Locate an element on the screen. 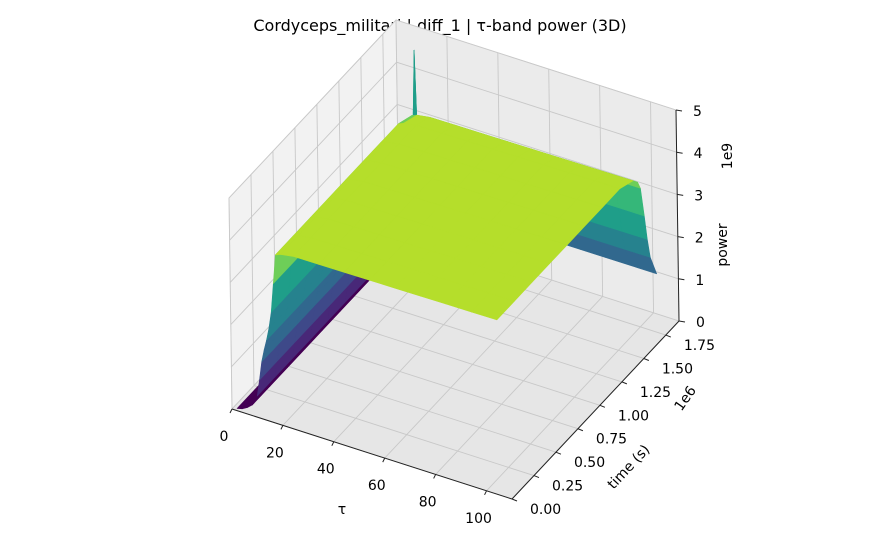 The width and height of the screenshot is (880, 554). z-tick-label: 0 is located at coordinates (700, 323).